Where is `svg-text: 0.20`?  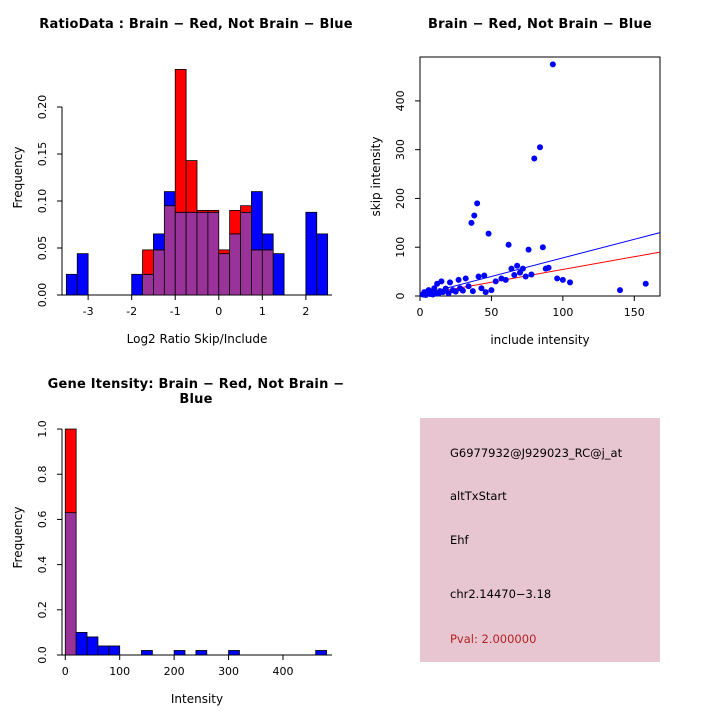
svg-text: 0.20 is located at coordinates (42, 107).